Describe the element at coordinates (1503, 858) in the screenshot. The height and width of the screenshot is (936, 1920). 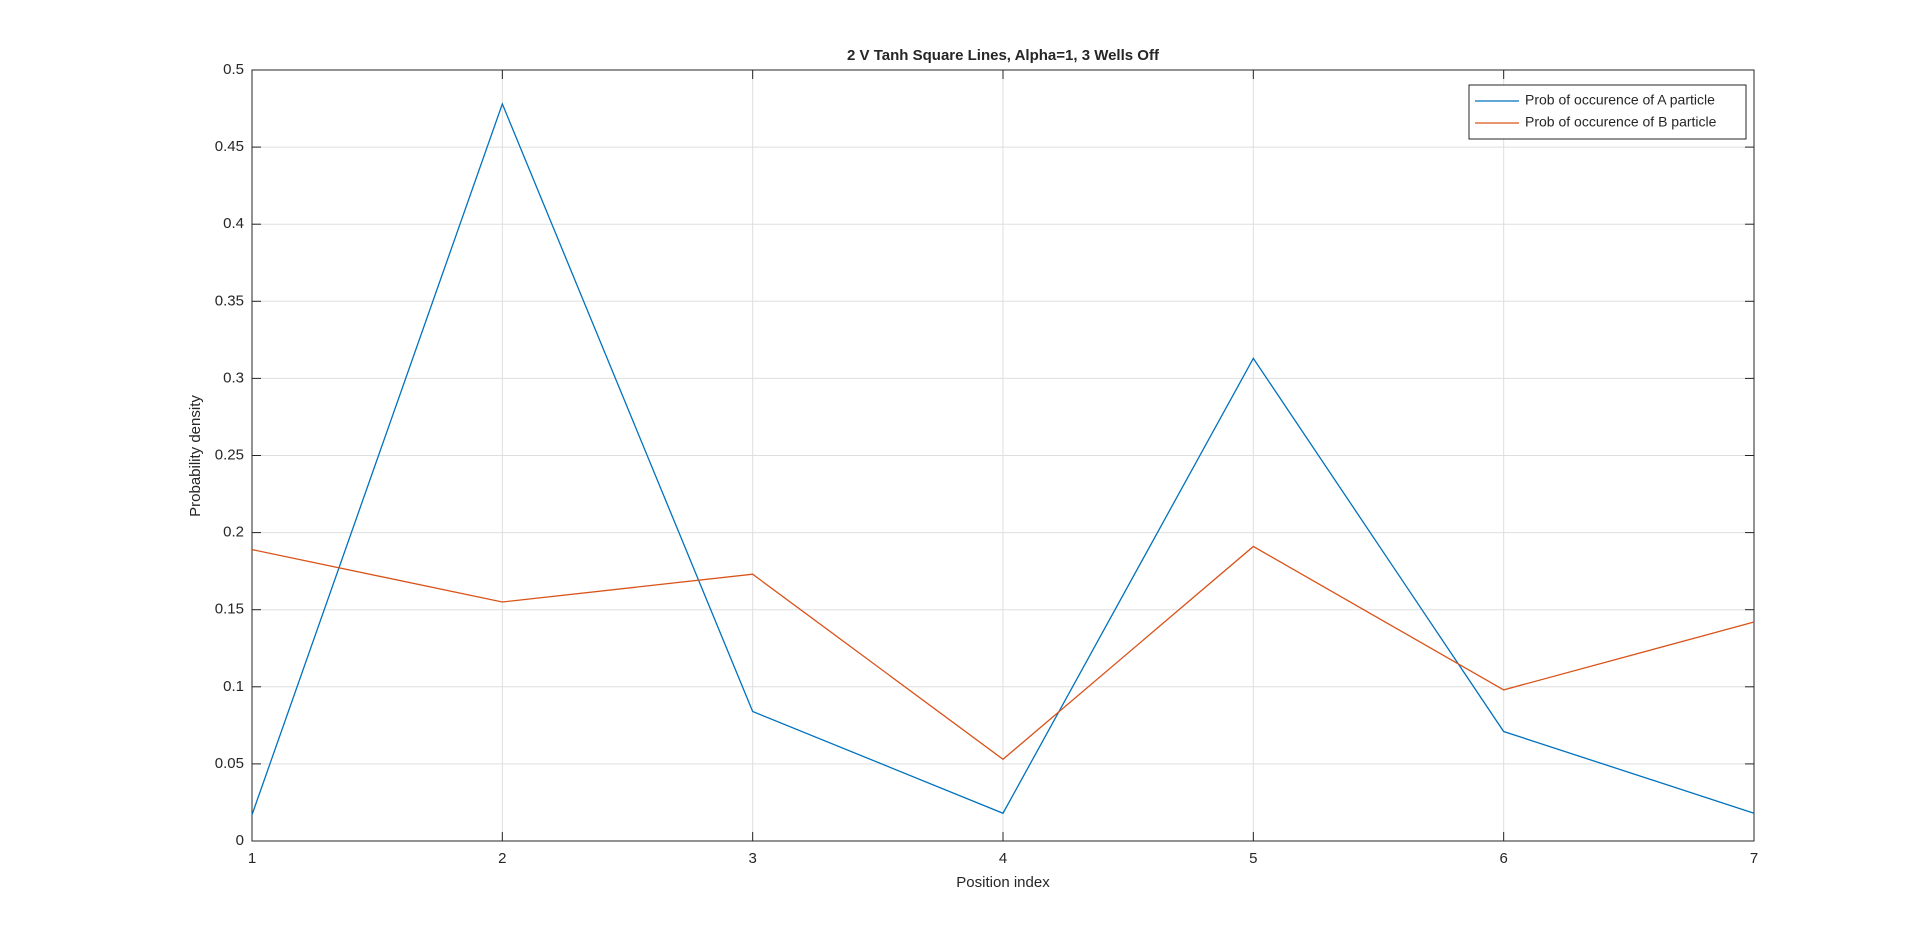
I see `x-tick-label: 6` at that location.